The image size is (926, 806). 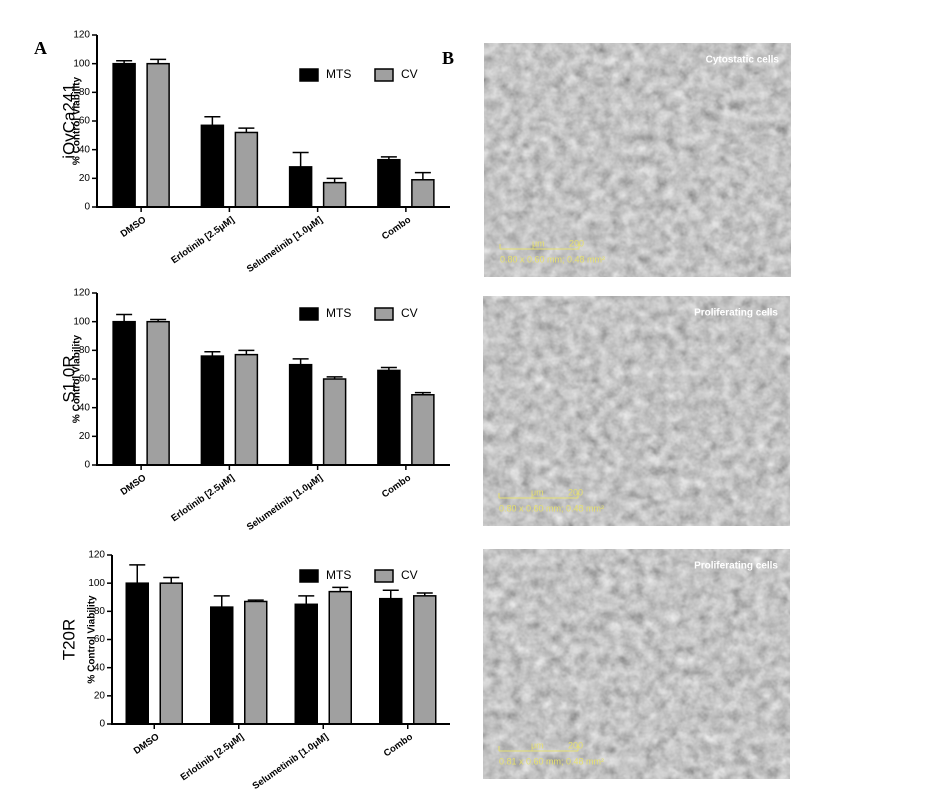 What do you see at coordinates (68, 121) in the screenshot?
I see `cell-line-label: iOvCa241` at bounding box center [68, 121].